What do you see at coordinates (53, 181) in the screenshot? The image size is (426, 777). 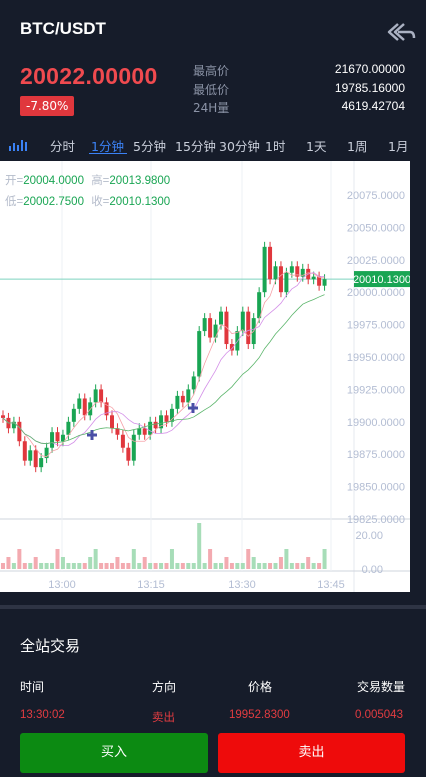 I see `open-value: 20004.0000` at bounding box center [53, 181].